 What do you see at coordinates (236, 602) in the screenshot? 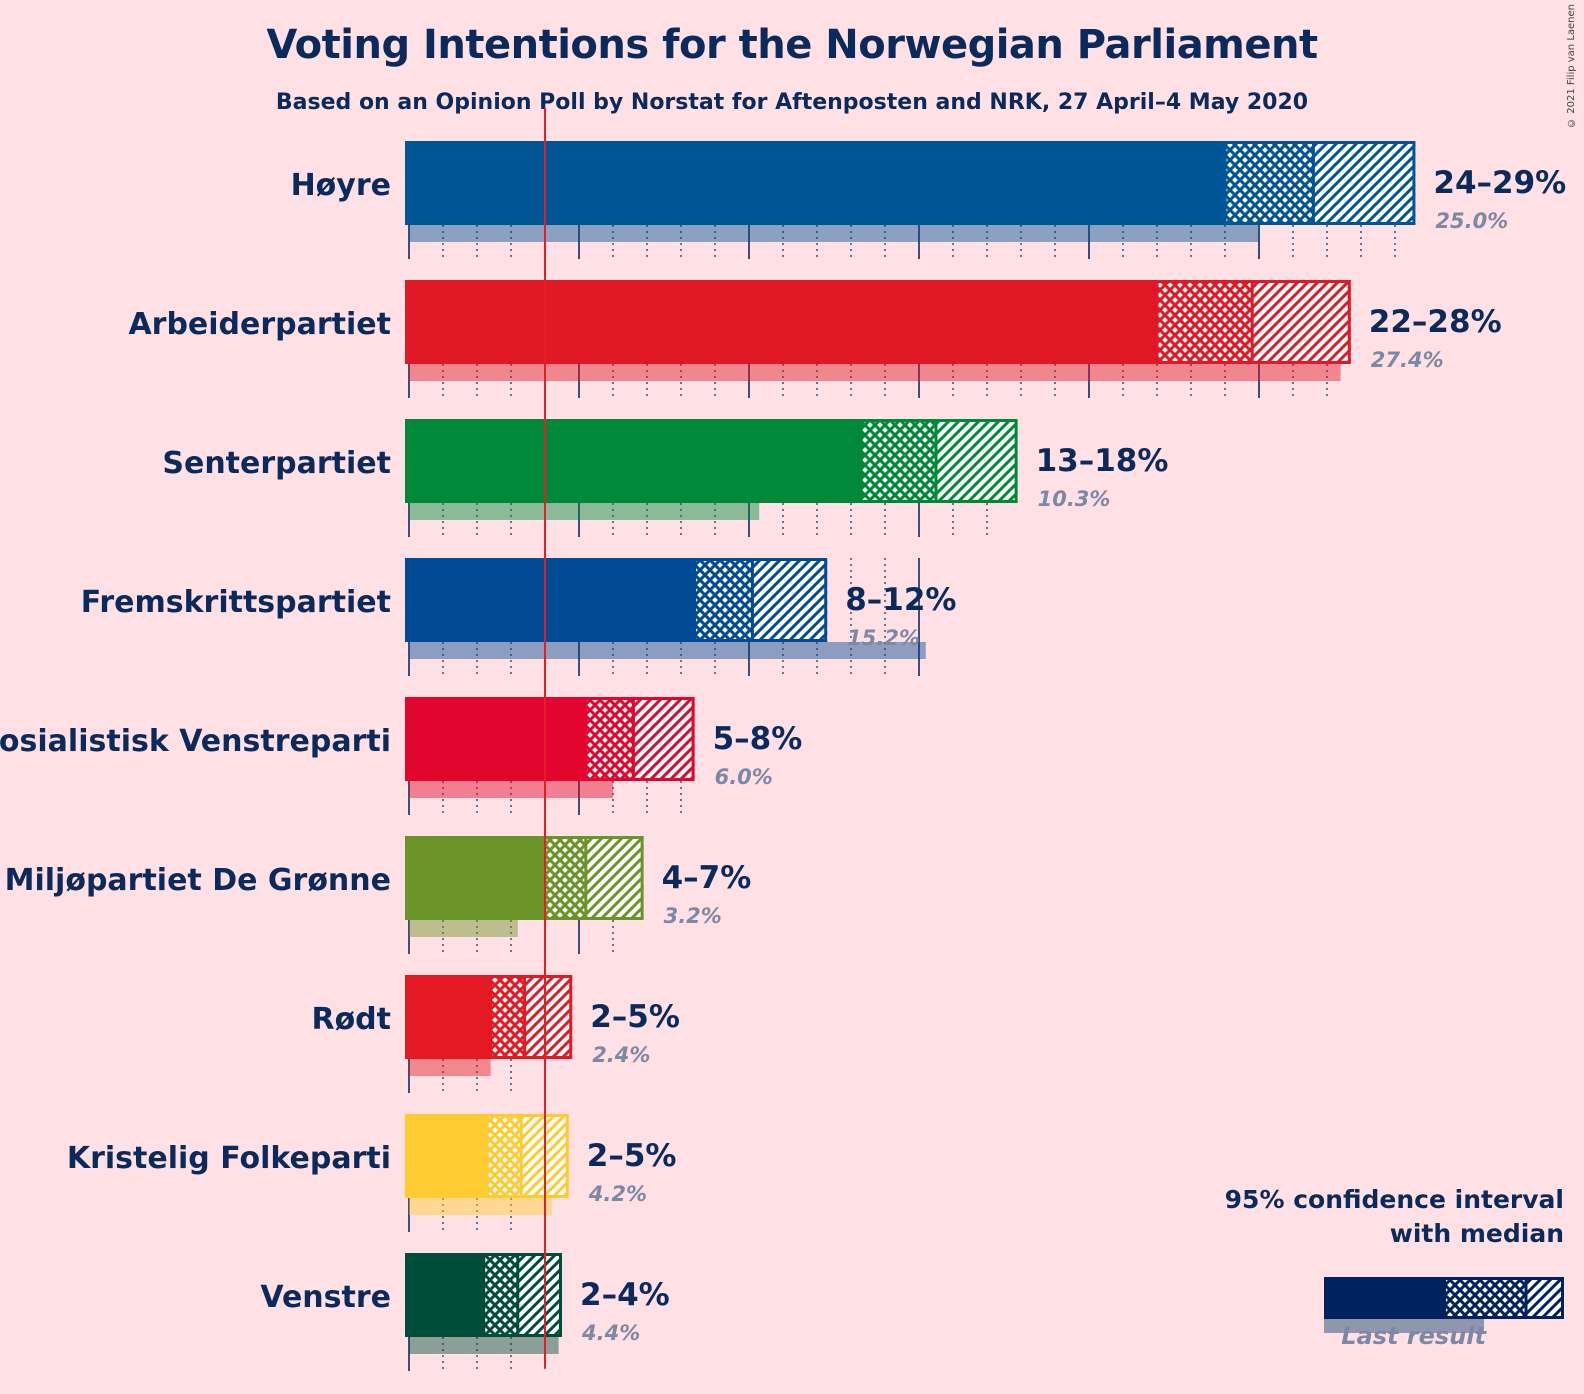
I see `party-label: Fremskrittspartiet` at bounding box center [236, 602].